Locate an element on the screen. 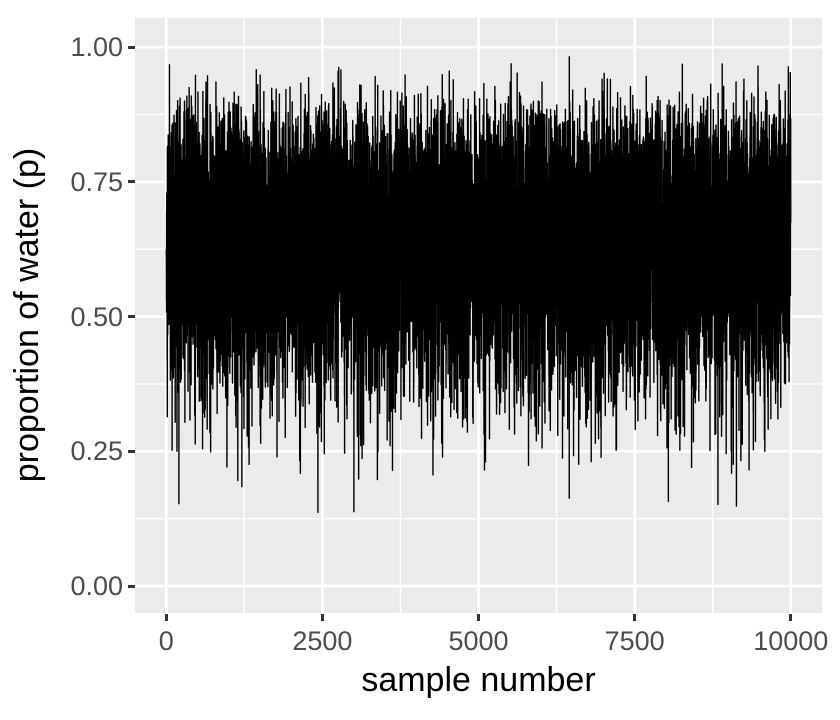  y-tick-label: 0.00 is located at coordinates (96, 586).